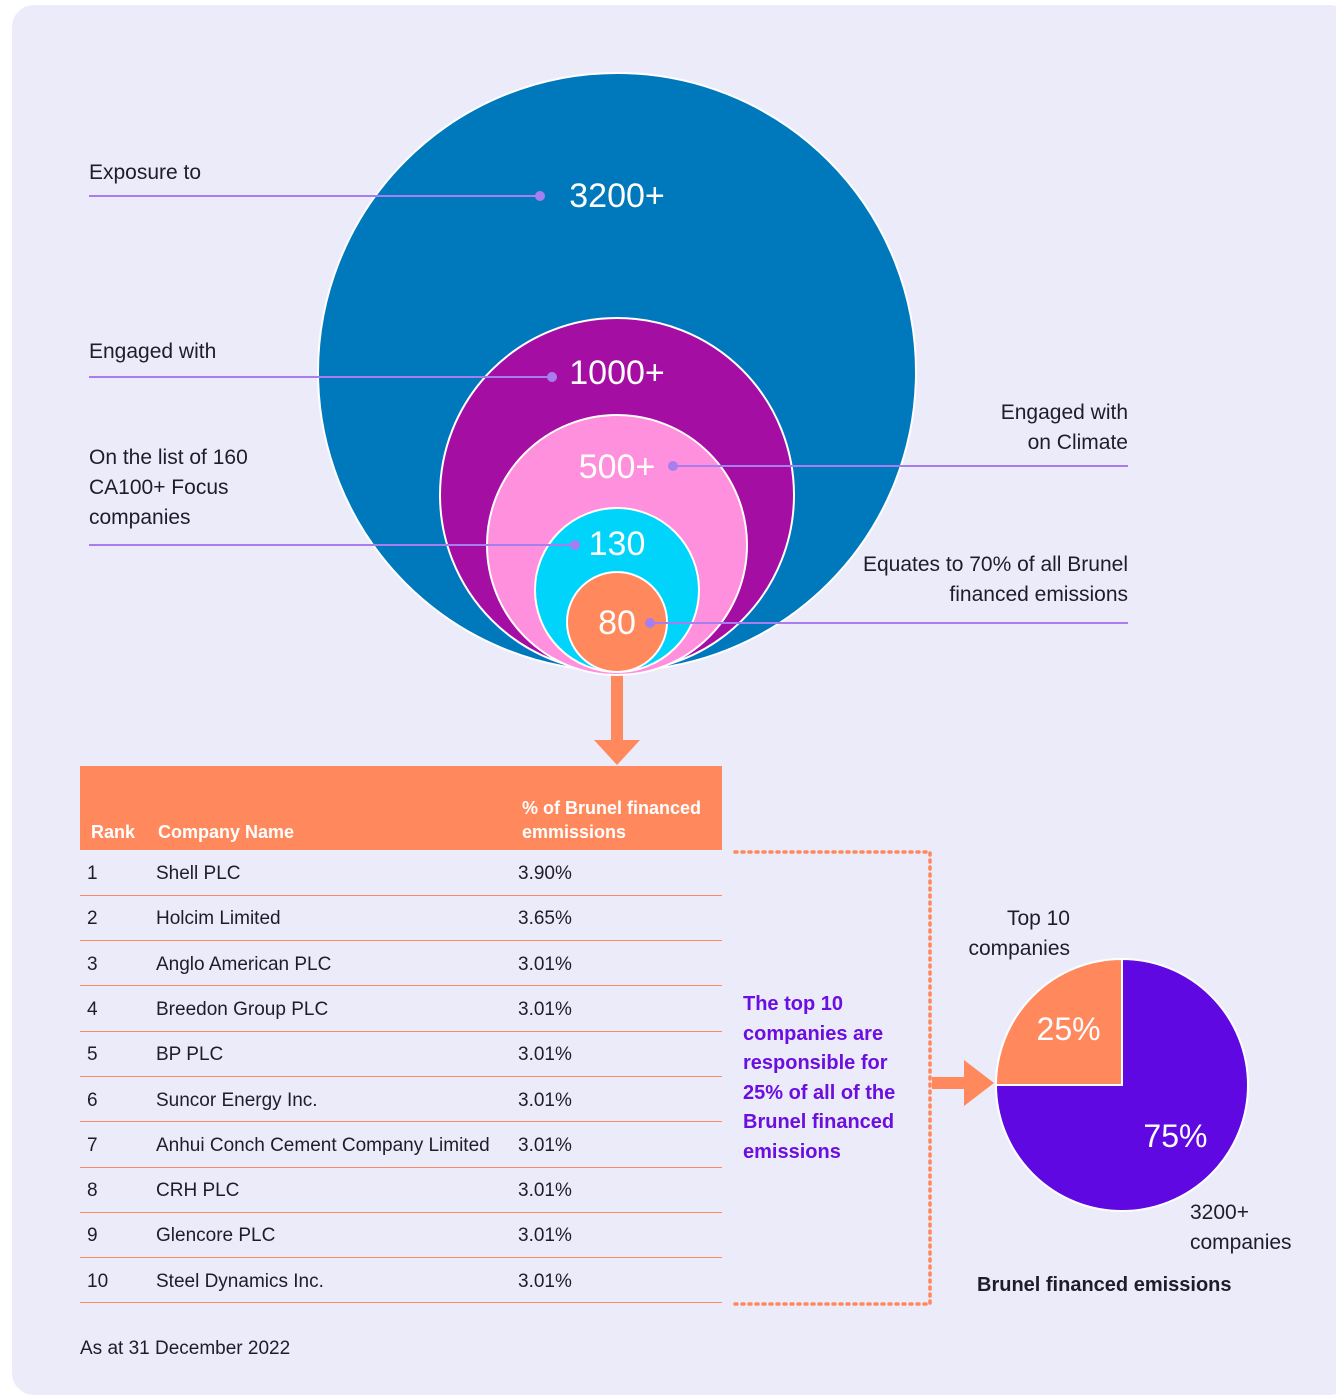  What do you see at coordinates (617, 196) in the screenshot?
I see `circle-value: 3200+` at bounding box center [617, 196].